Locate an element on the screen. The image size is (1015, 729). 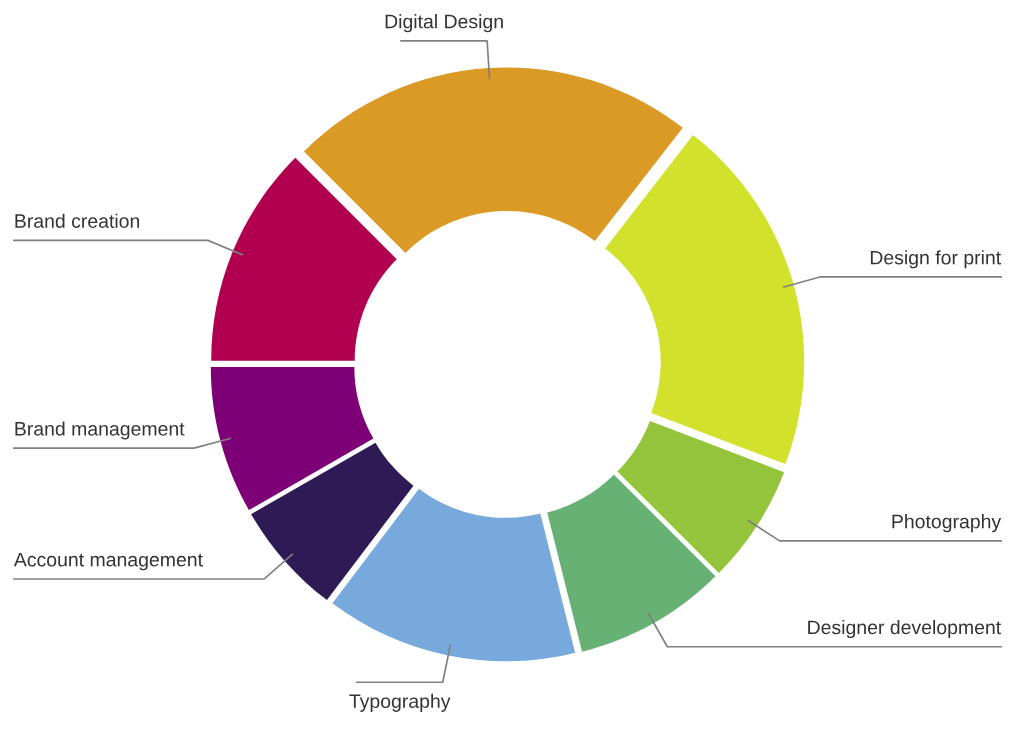
slice-label: Typography is located at coordinates (400, 702).